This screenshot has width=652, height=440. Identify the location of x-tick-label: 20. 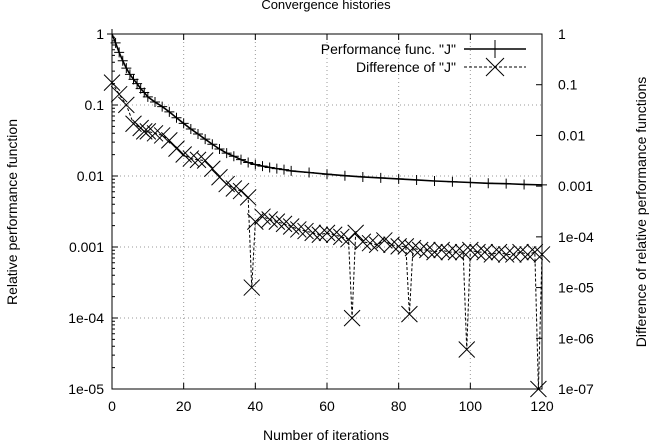
(184, 406).